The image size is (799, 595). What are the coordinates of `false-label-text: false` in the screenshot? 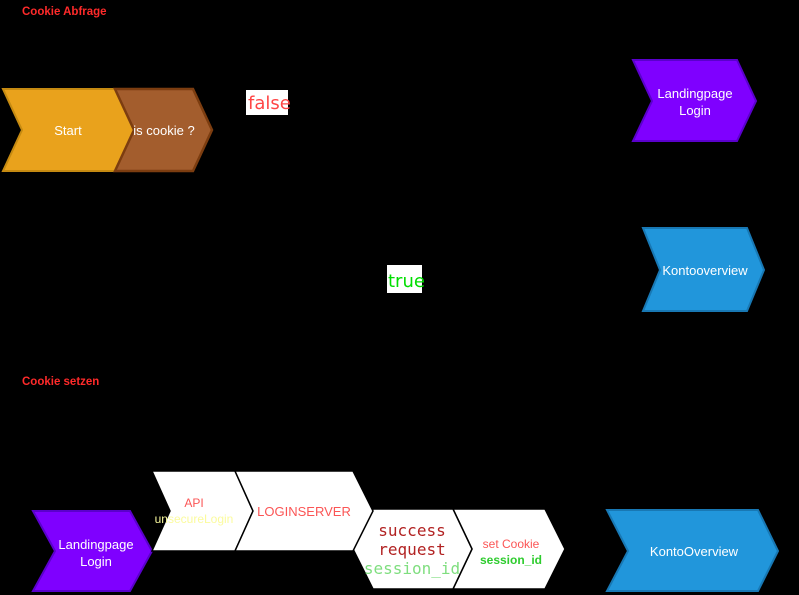 It's located at (269, 103).